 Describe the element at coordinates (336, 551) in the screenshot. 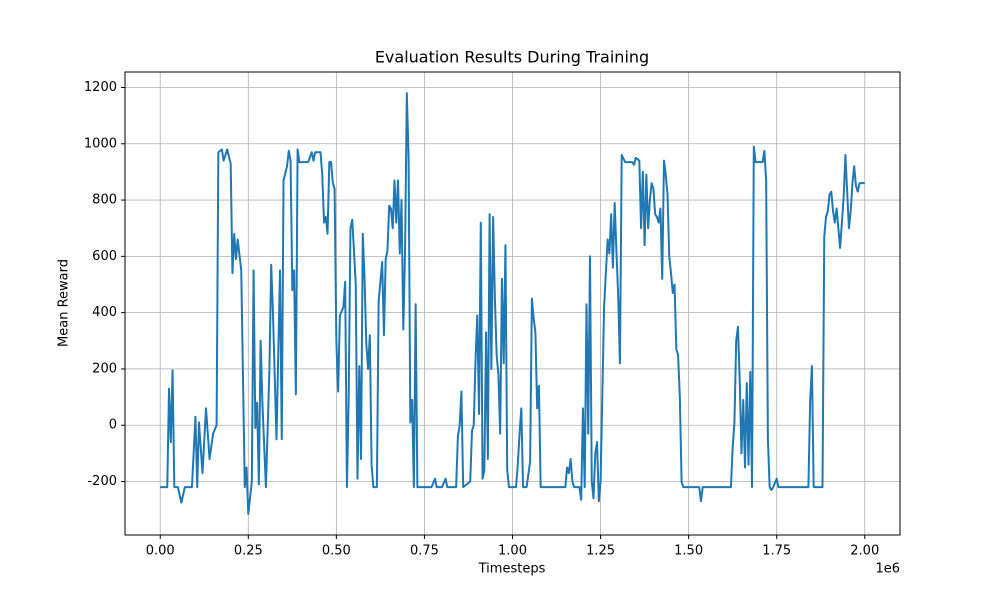

I see `x-tick-label: 0.50` at that location.